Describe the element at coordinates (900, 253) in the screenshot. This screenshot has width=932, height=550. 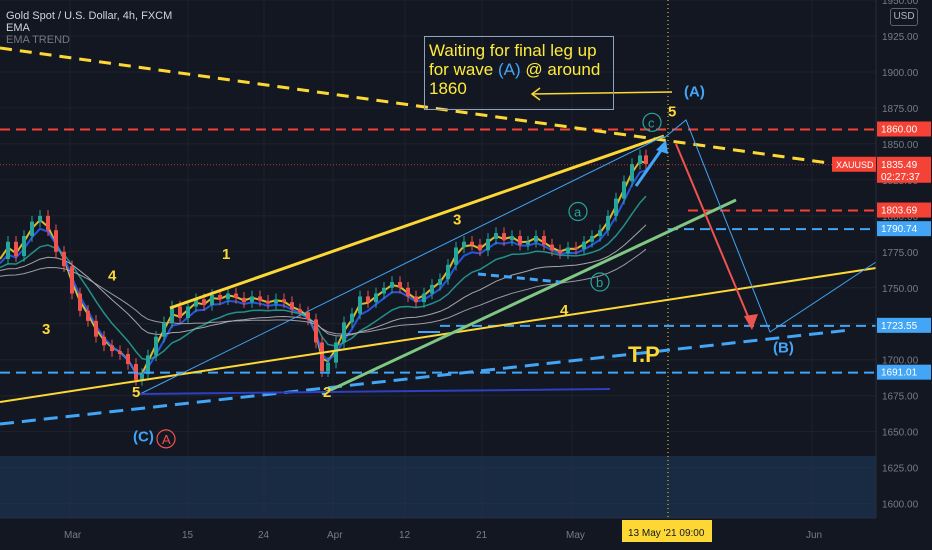
I see `y-tick-label: 1775.00` at that location.